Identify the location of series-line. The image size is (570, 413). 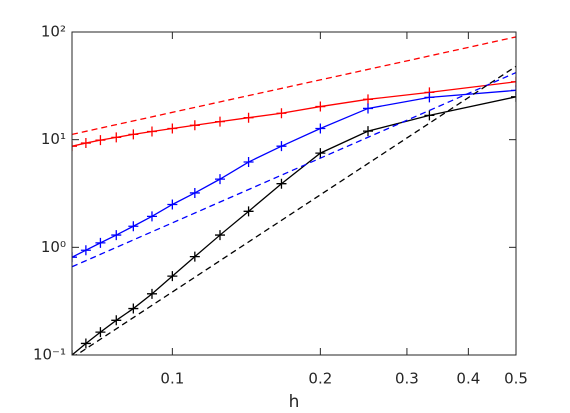
(294, 114).